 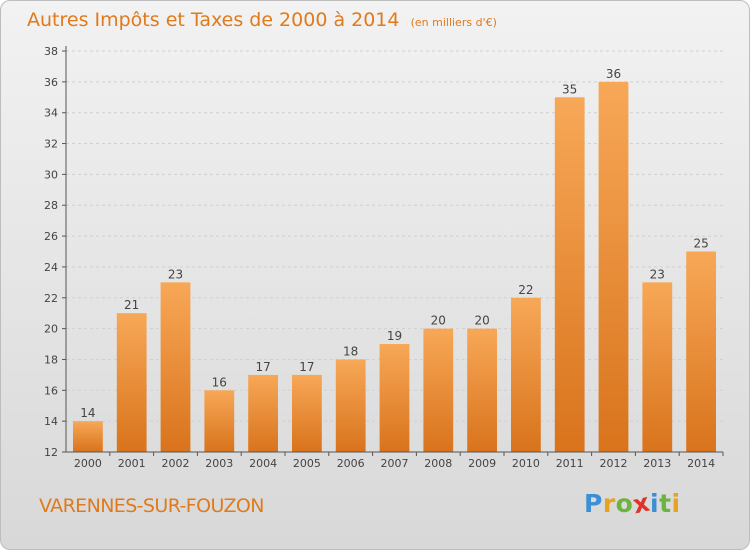 What do you see at coordinates (51, 329) in the screenshot?
I see `y-tick-label: 20` at bounding box center [51, 329].